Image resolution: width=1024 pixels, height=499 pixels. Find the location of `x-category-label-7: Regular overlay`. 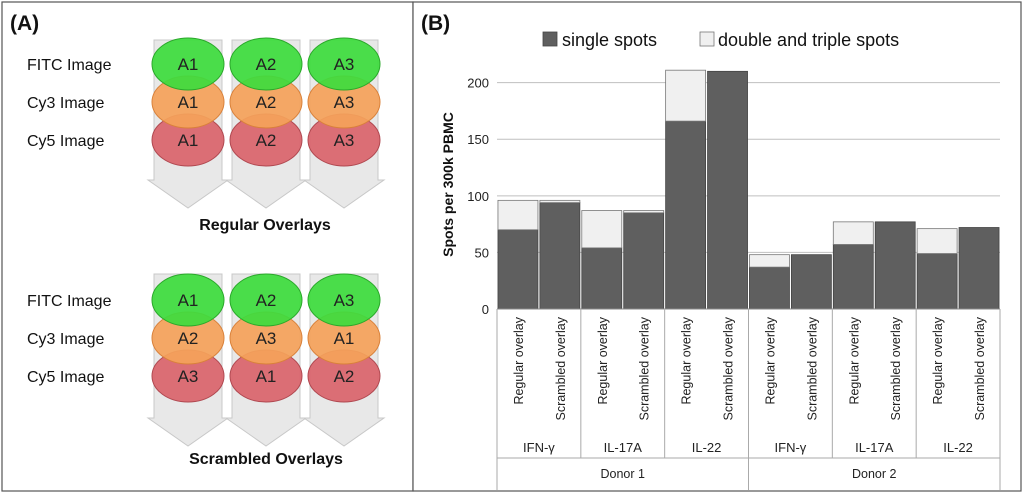

x-category-label-7: Regular overlay is located at coordinates (770, 360).